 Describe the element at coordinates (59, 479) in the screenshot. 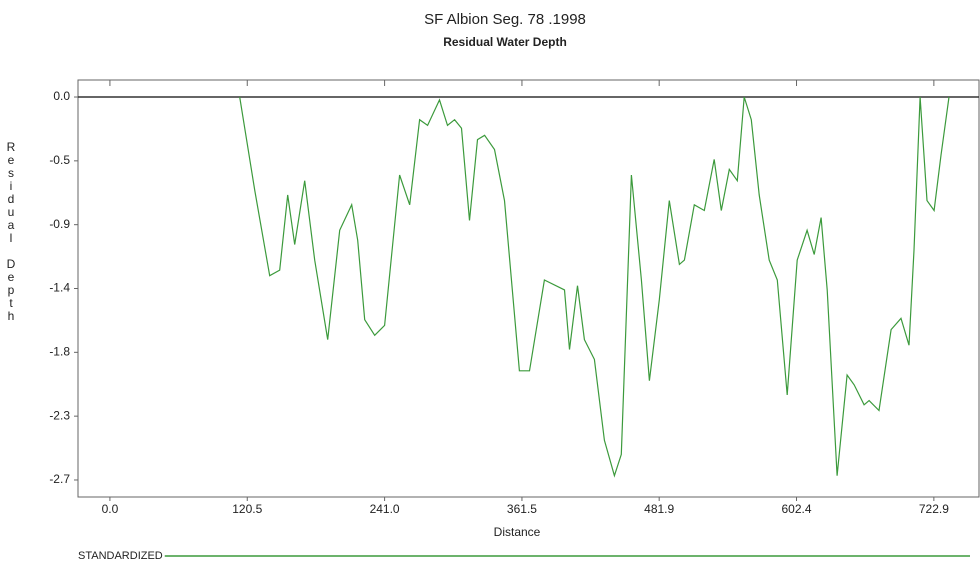

I see `y-tick-label: -2.7` at that location.